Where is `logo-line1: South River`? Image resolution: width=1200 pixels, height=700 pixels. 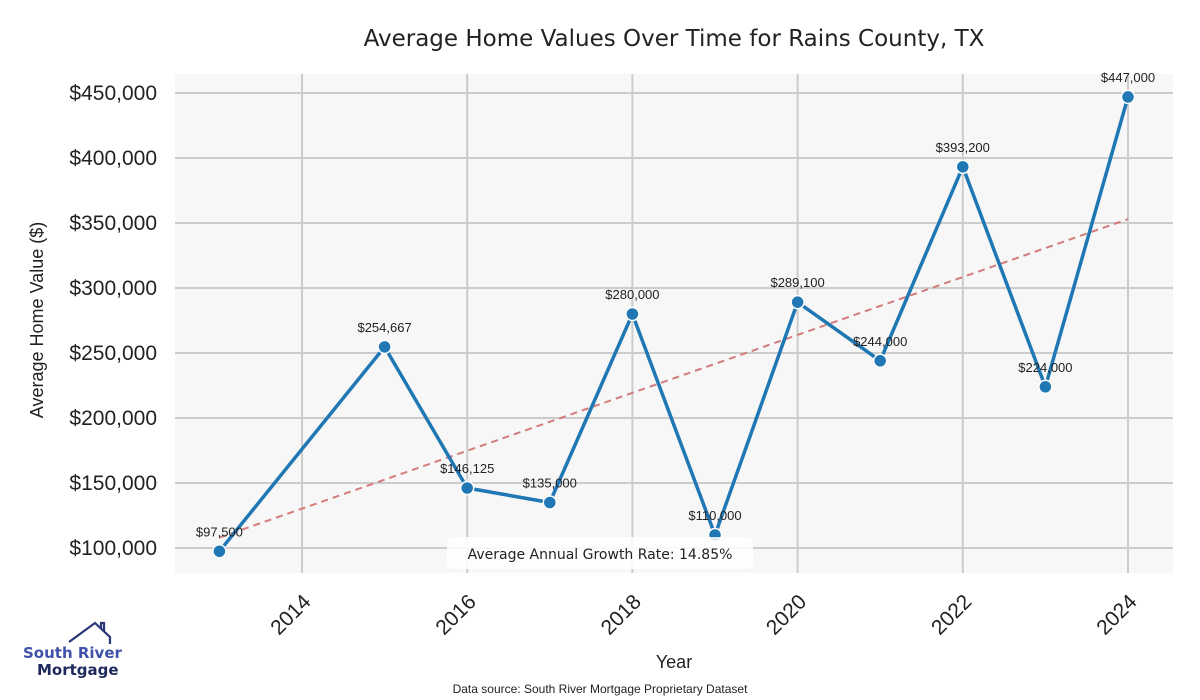 logo-line1: South River is located at coordinates (73, 653).